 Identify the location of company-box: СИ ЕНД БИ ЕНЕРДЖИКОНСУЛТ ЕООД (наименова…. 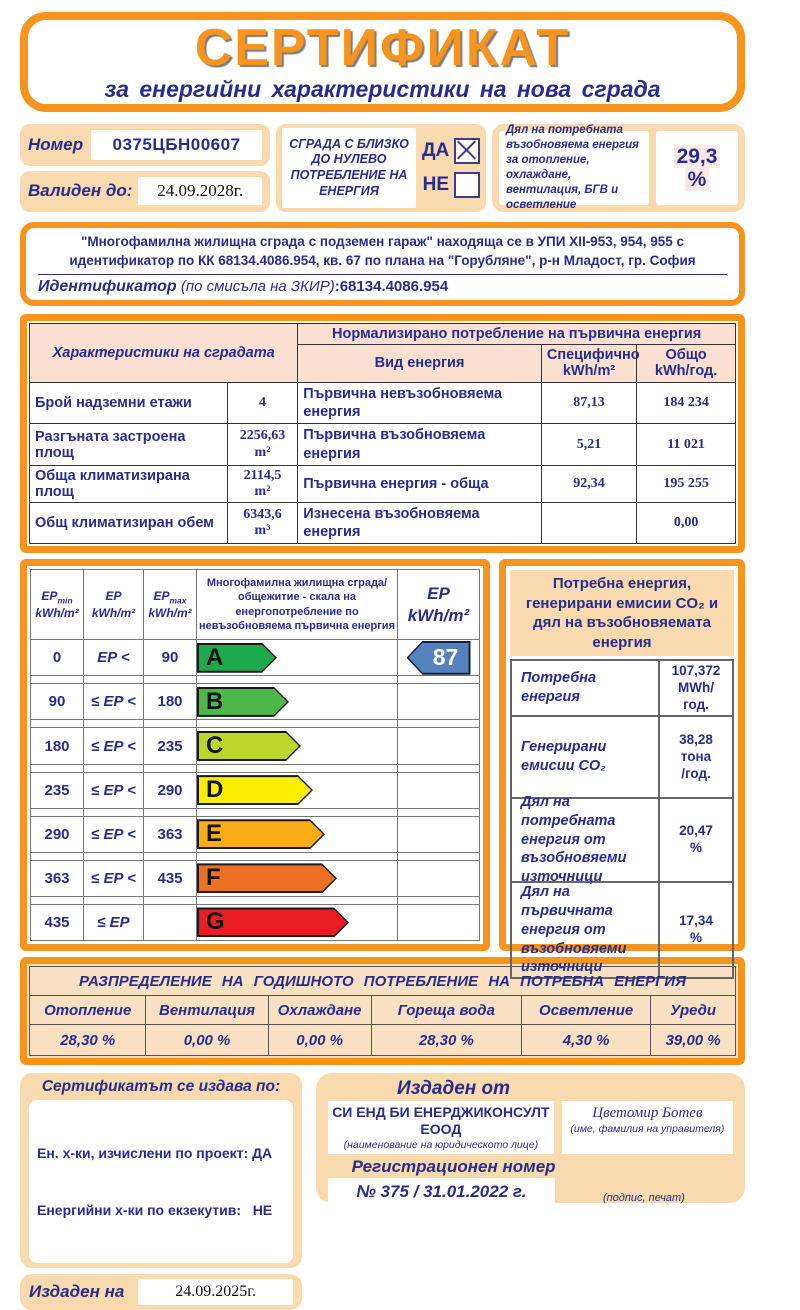
(441, 1127).